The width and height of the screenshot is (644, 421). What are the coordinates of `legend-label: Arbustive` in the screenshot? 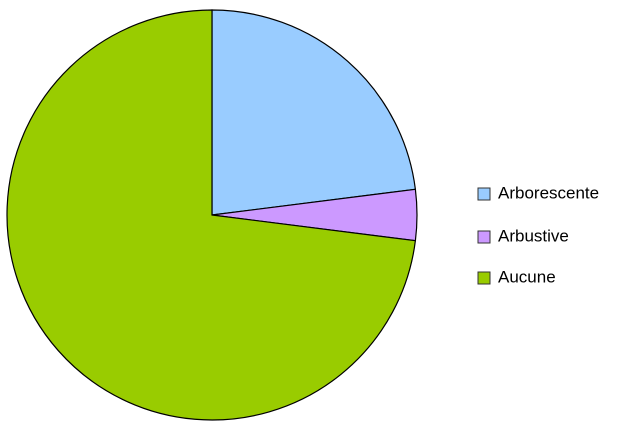 It's located at (533, 235).